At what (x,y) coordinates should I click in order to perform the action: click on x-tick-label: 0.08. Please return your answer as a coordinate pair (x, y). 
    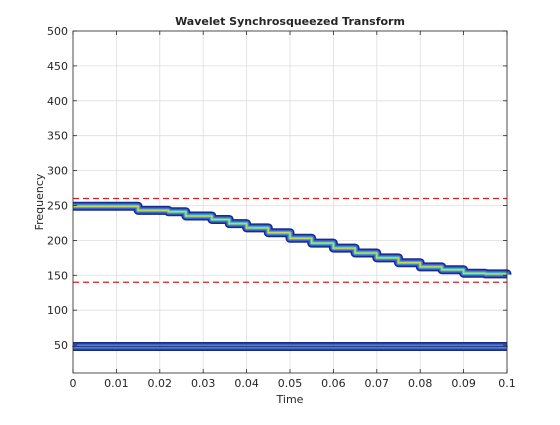
    Looking at the image, I should click on (420, 383).